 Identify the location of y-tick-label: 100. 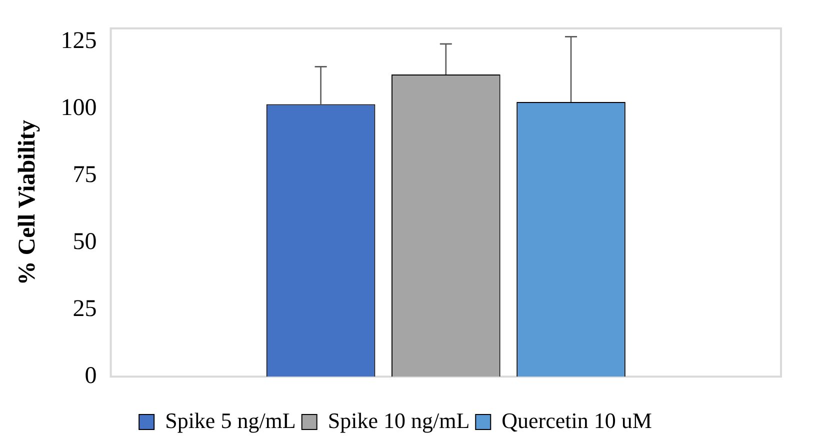
(78, 108).